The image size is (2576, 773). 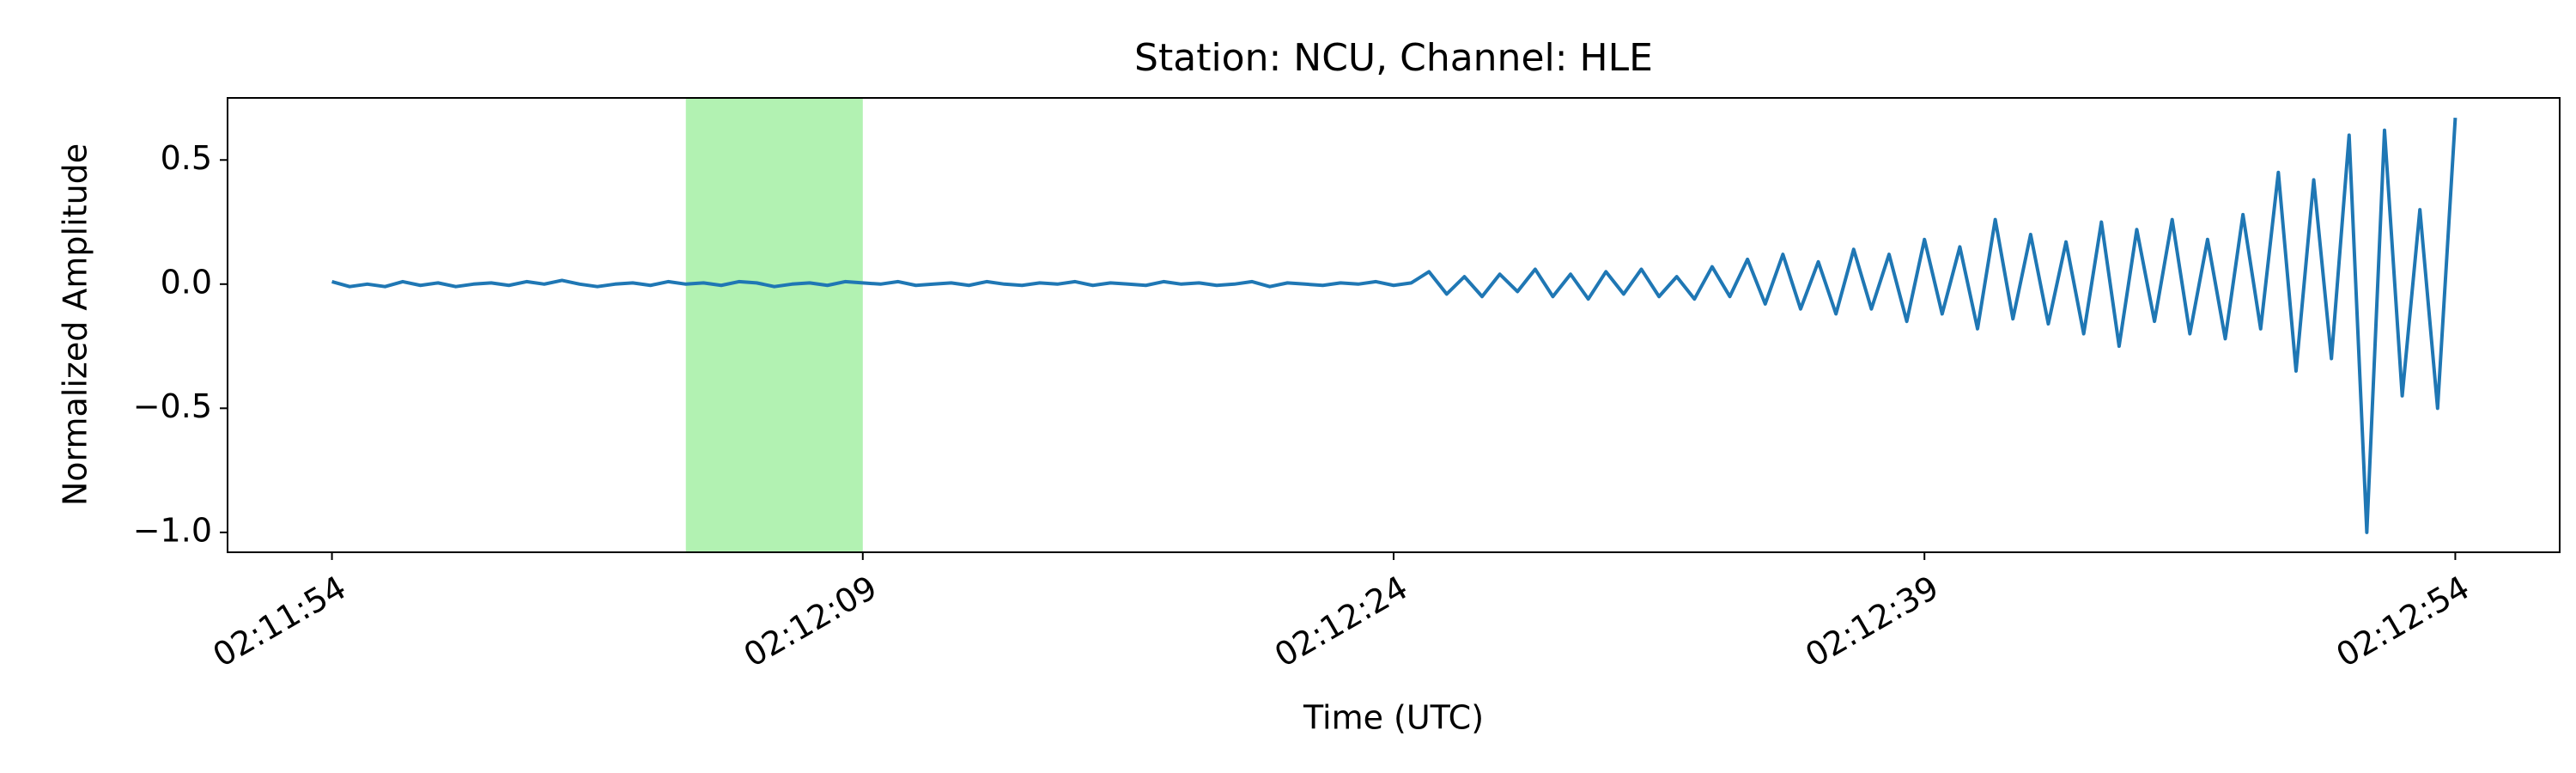 What do you see at coordinates (172, 406) in the screenshot?
I see `y-tick-label: −0.5` at bounding box center [172, 406].